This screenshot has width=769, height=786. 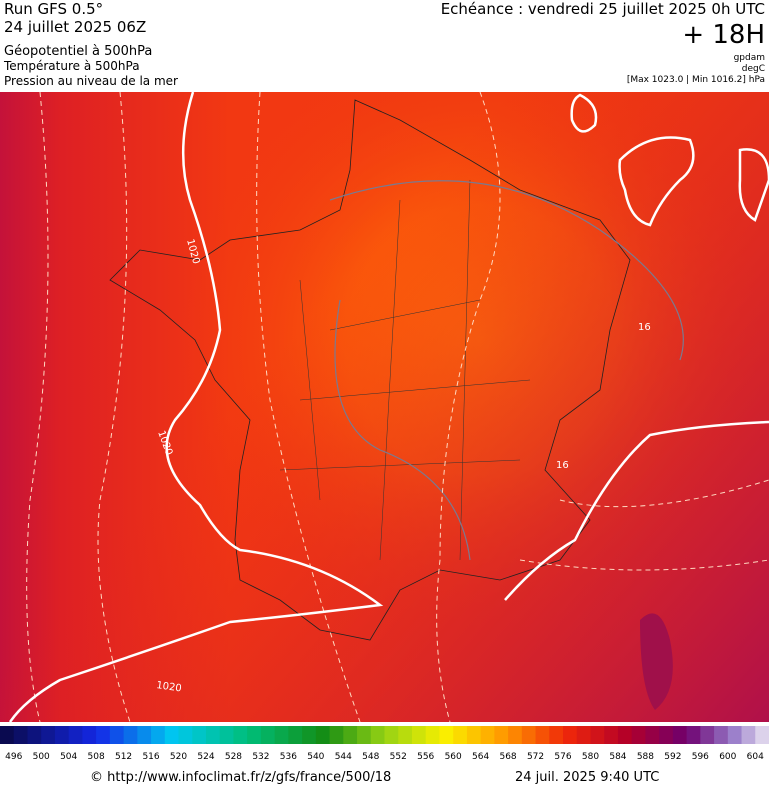 I want to click on colorbar-label: 556, so click(x=425, y=757).